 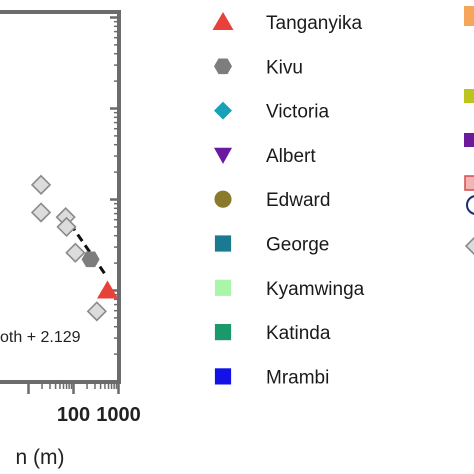 I want to click on legend-label-katinda: Katinda, so click(x=298, y=333).